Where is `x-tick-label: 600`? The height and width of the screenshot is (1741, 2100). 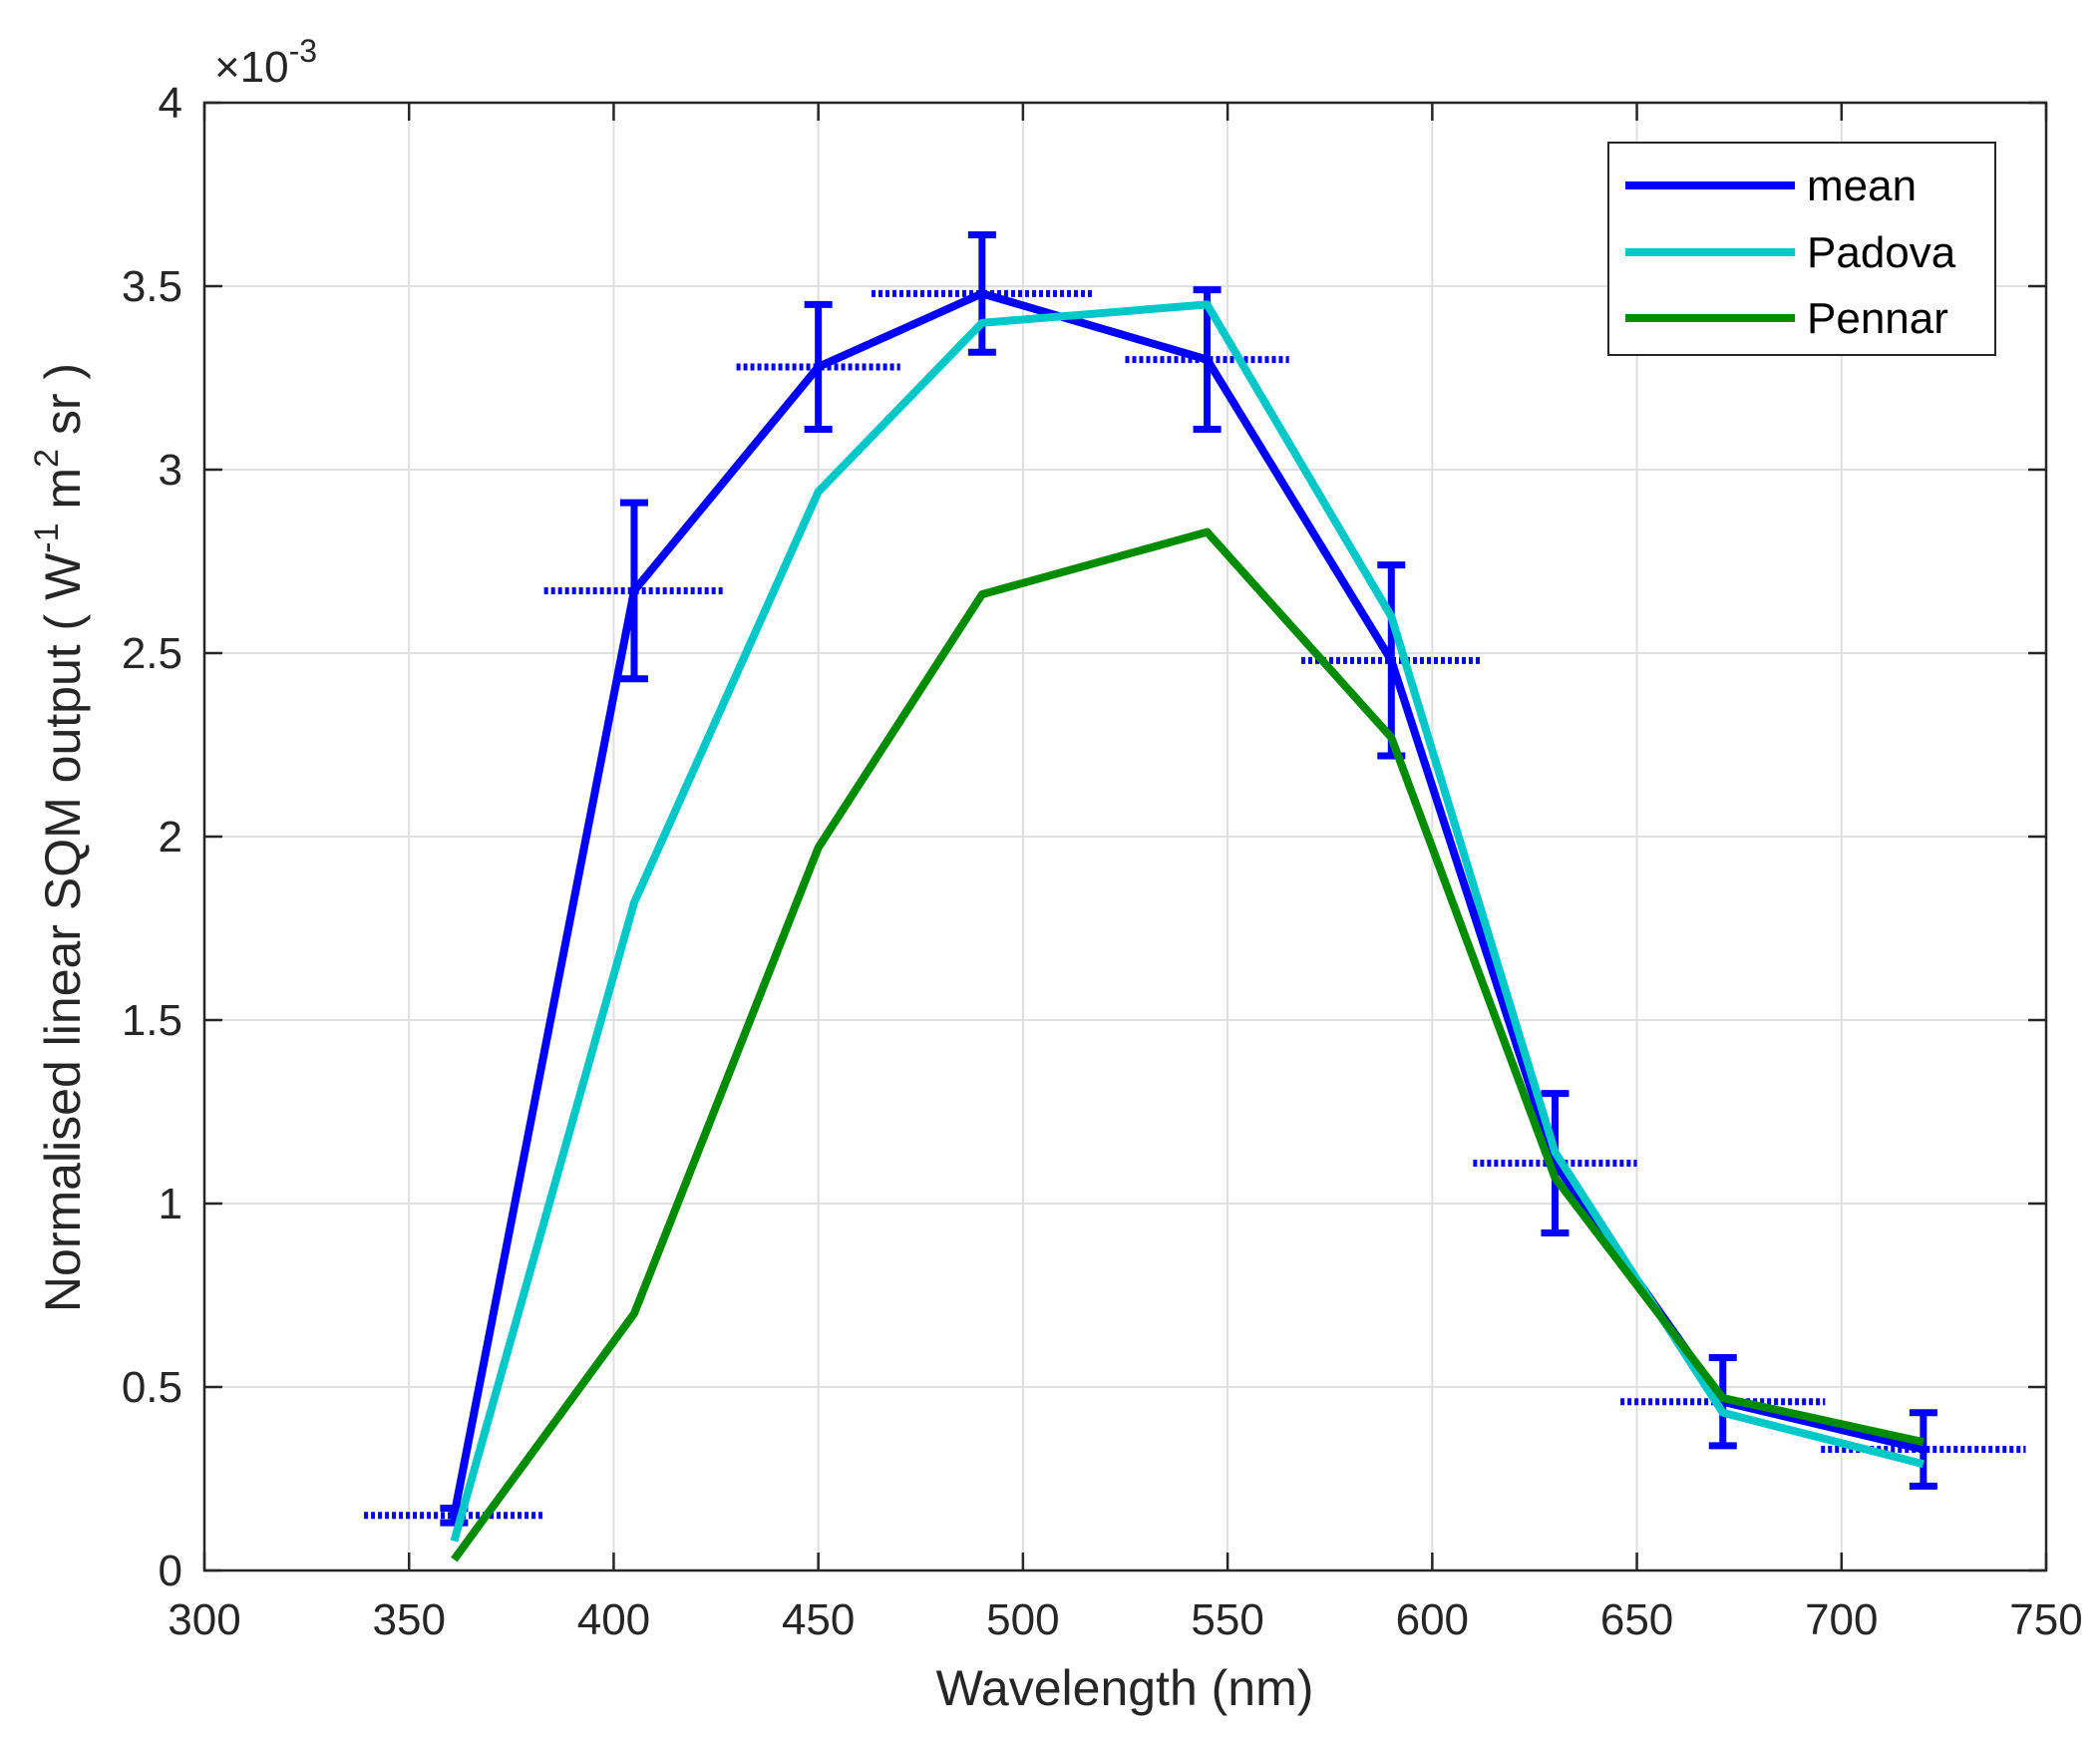
x-tick-label: 600 is located at coordinates (1432, 1619).